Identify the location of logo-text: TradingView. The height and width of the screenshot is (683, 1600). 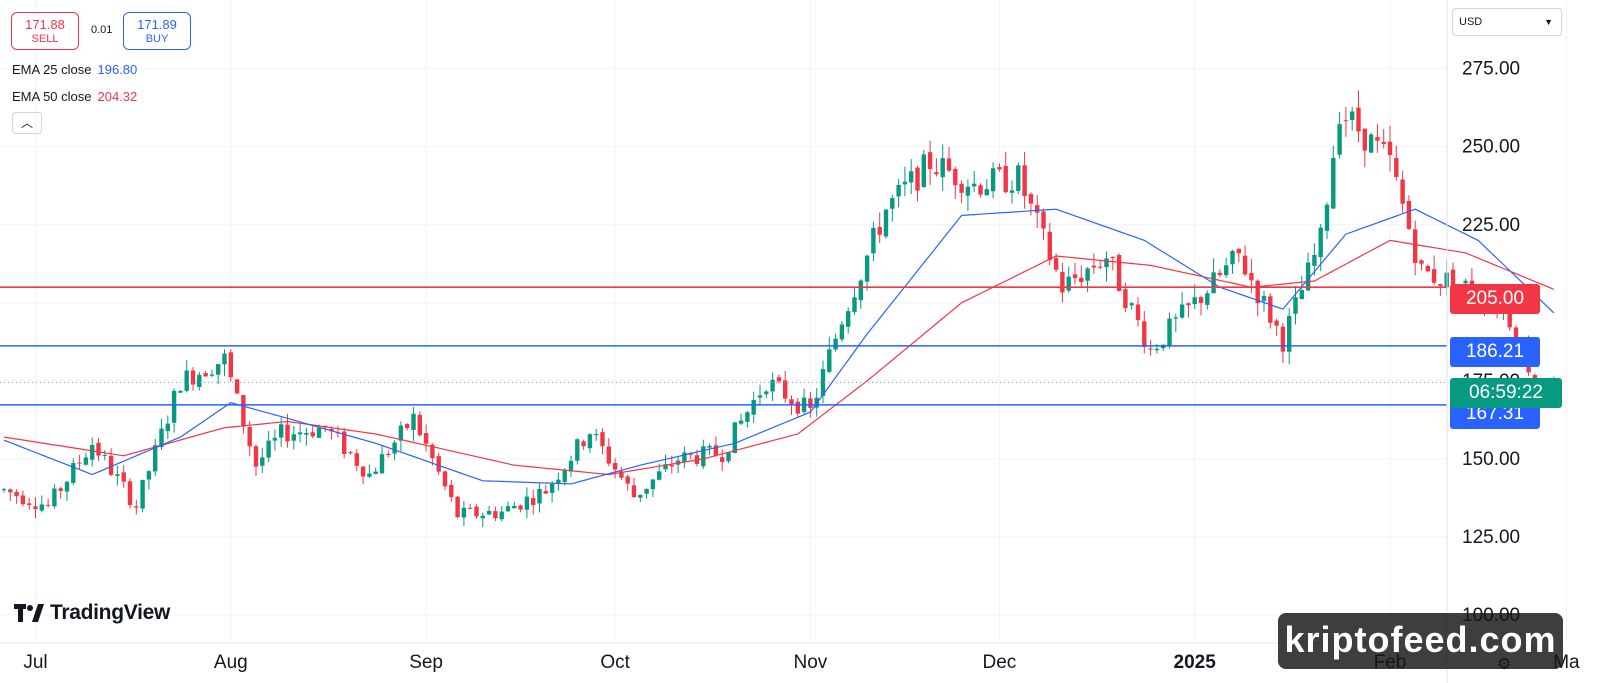
(110, 612).